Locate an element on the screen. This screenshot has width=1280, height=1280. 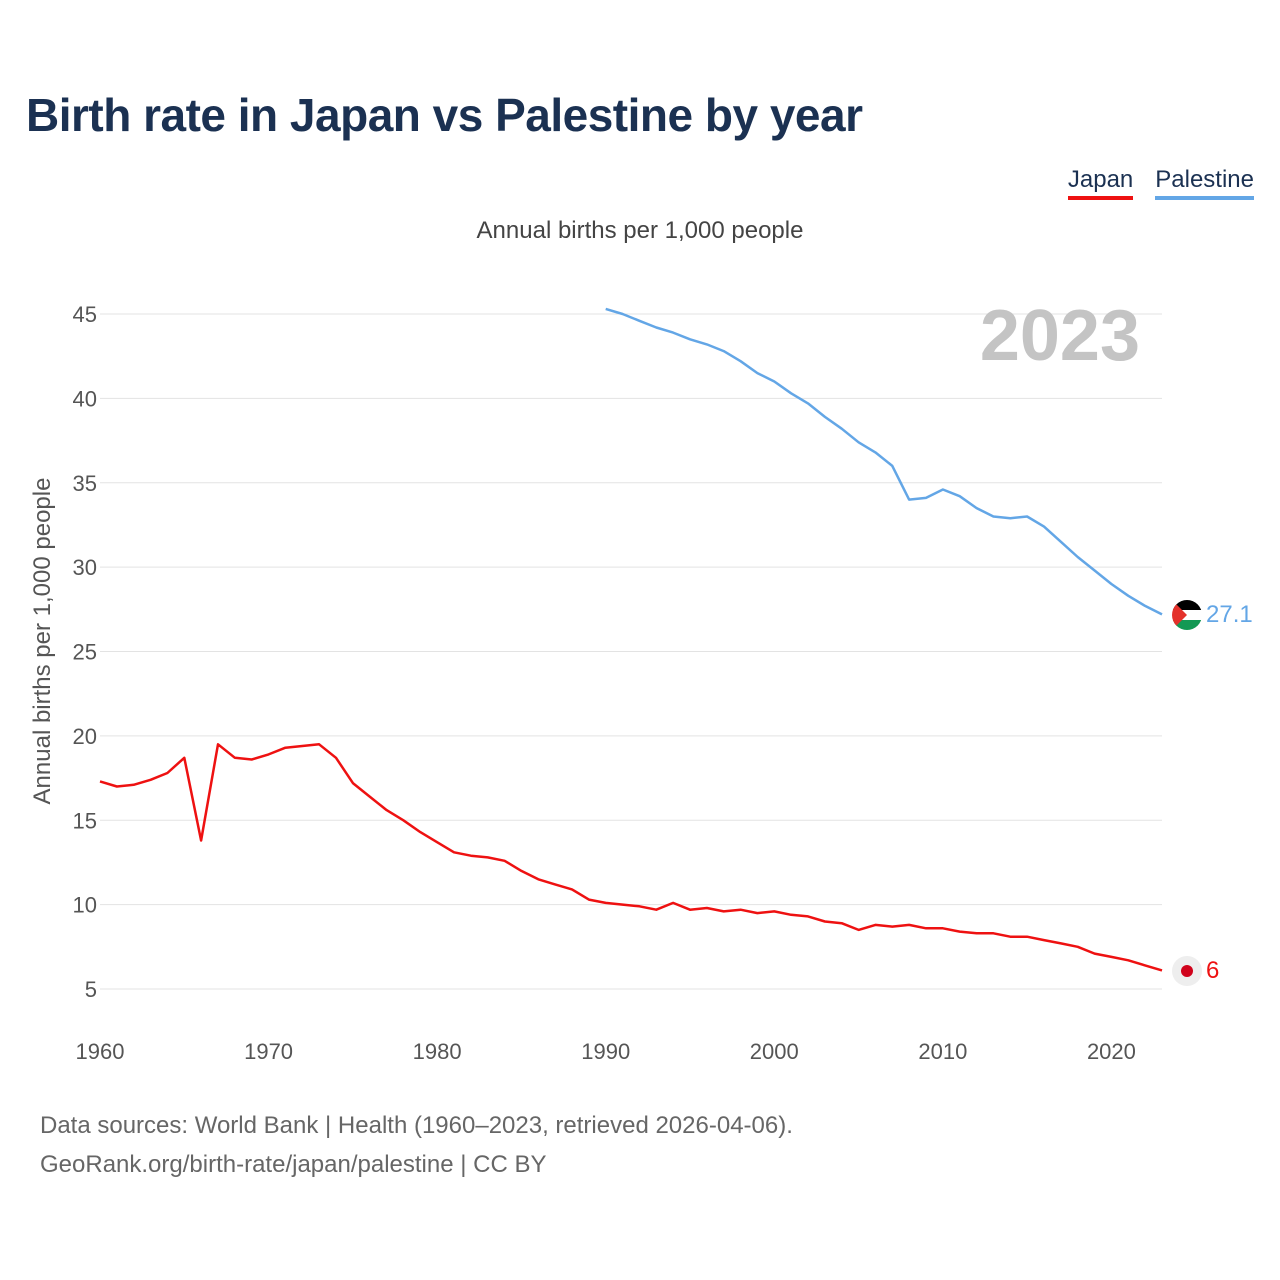
x-tick-label: 1990 is located at coordinates (605, 1051).